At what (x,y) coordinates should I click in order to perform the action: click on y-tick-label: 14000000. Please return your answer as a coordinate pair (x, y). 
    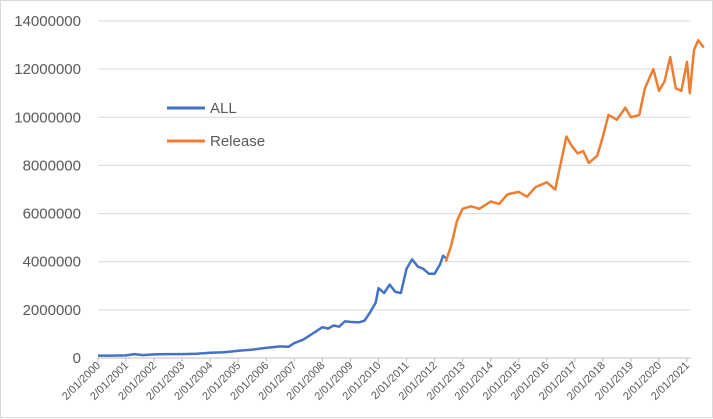
    Looking at the image, I should click on (47, 21).